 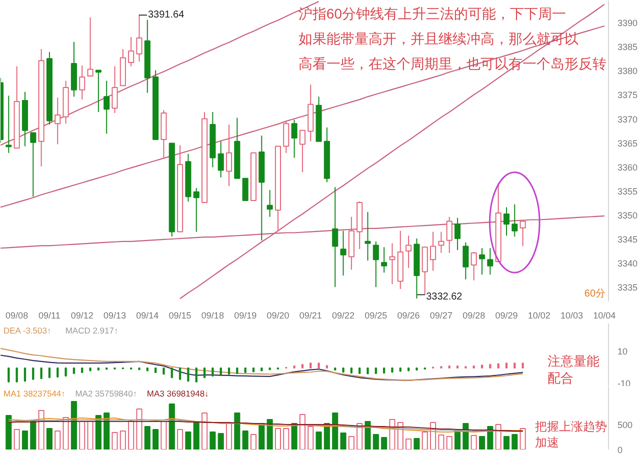 I want to click on series-label: DEA -3.503↑, so click(x=28, y=331).